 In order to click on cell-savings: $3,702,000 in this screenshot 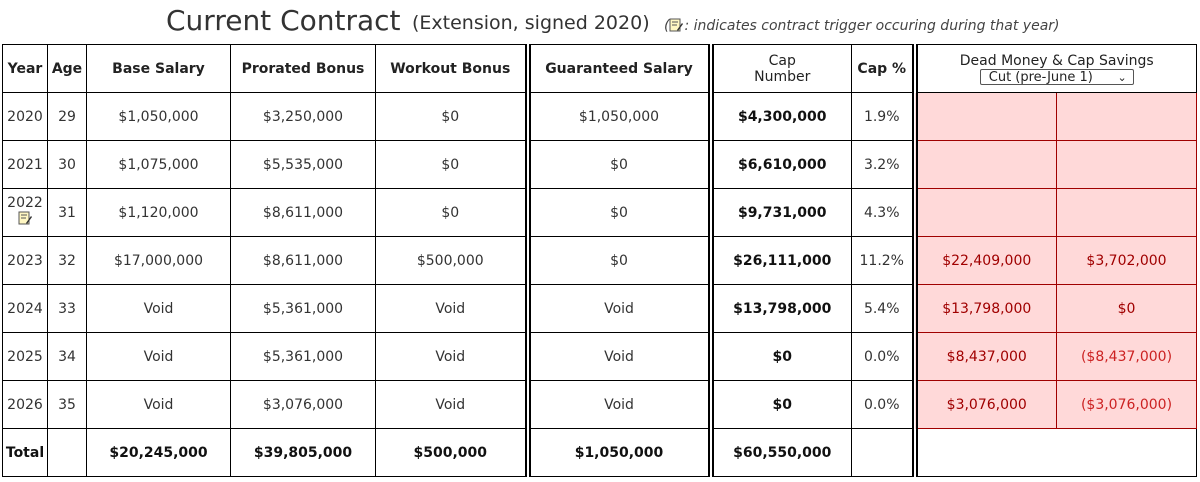, I will do `click(1126, 260)`.